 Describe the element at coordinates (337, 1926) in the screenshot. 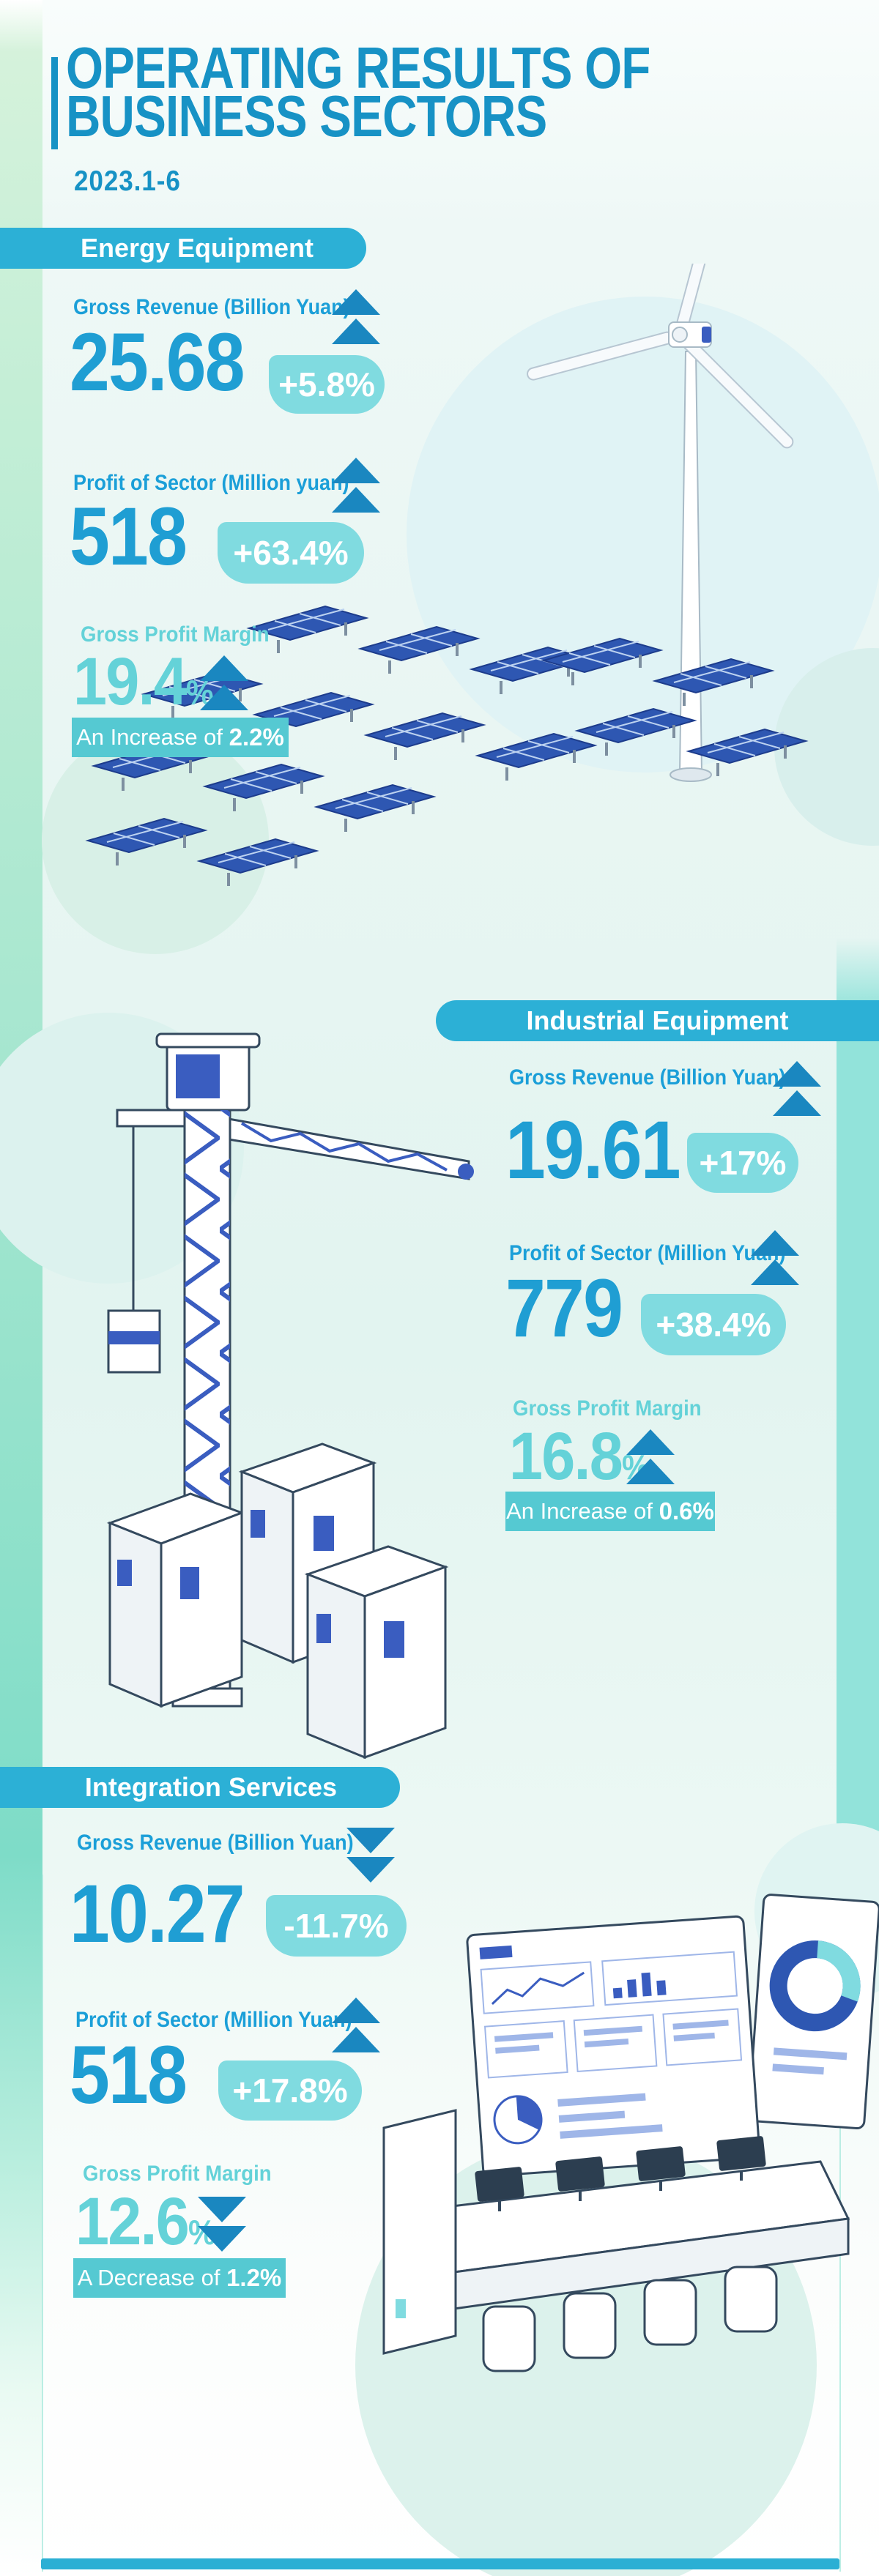

I see `change-badge: -11.7%` at that location.